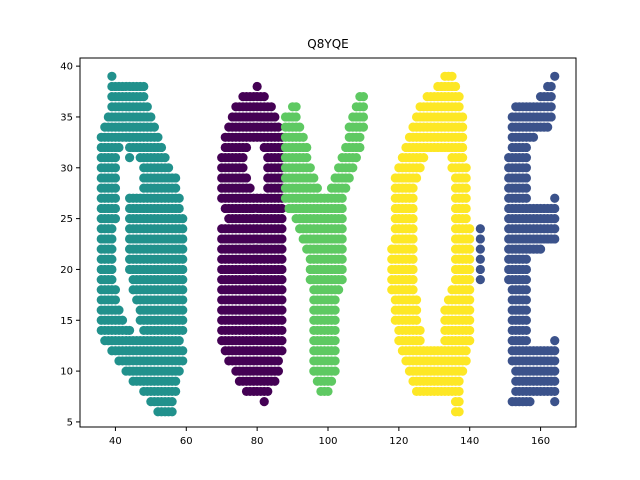  Describe the element at coordinates (186, 441) in the screenshot. I see `x-tick-label: 60` at that location.